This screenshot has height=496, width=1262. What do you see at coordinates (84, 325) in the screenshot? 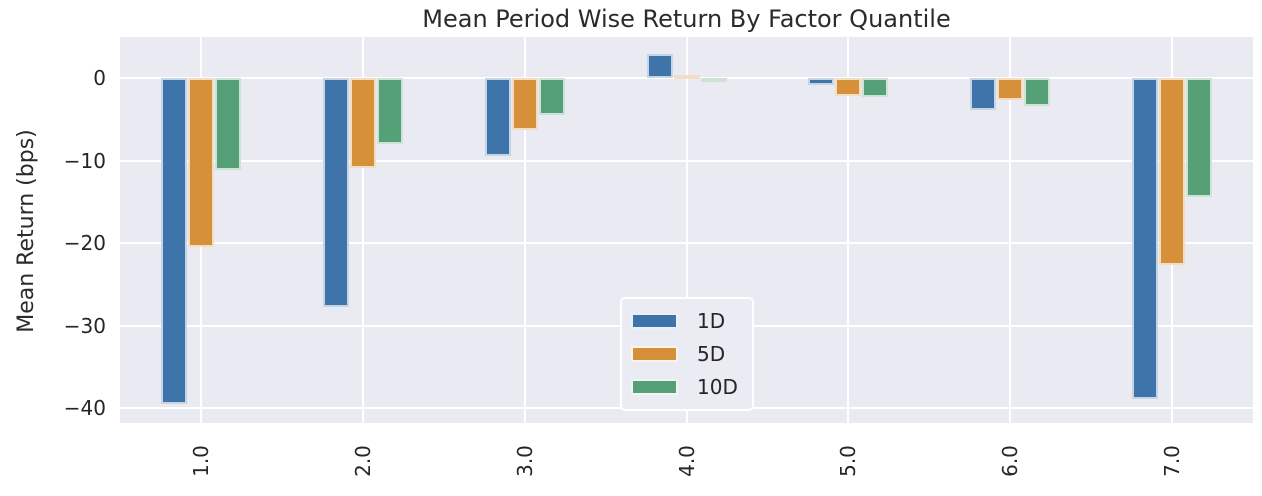
I see `y-tick-label: −30` at bounding box center [84, 325].